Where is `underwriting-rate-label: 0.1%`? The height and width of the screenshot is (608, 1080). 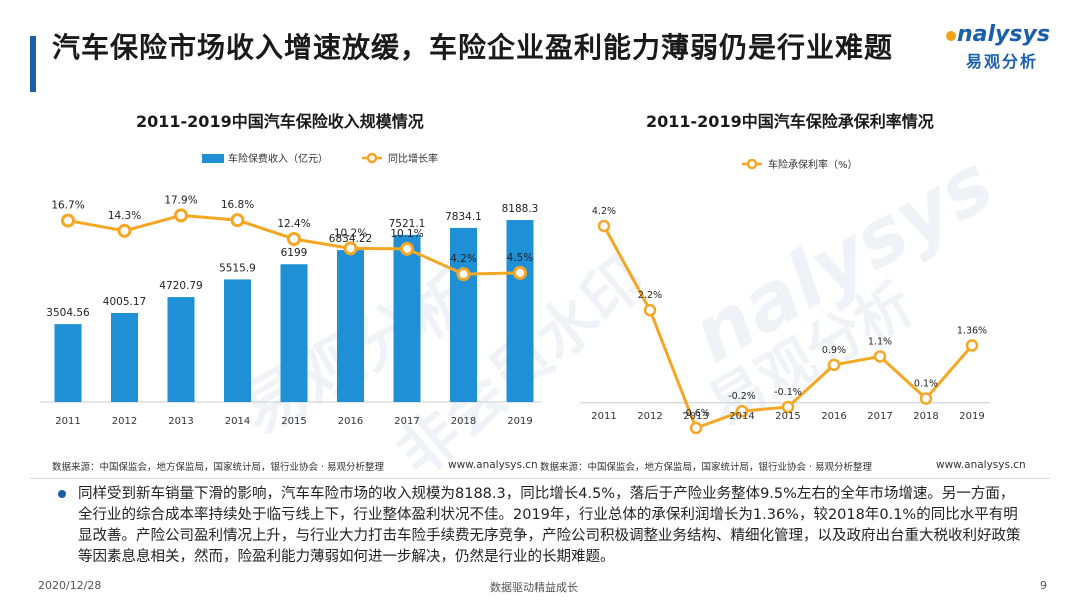
underwriting-rate-label: 0.1% is located at coordinates (926, 384).